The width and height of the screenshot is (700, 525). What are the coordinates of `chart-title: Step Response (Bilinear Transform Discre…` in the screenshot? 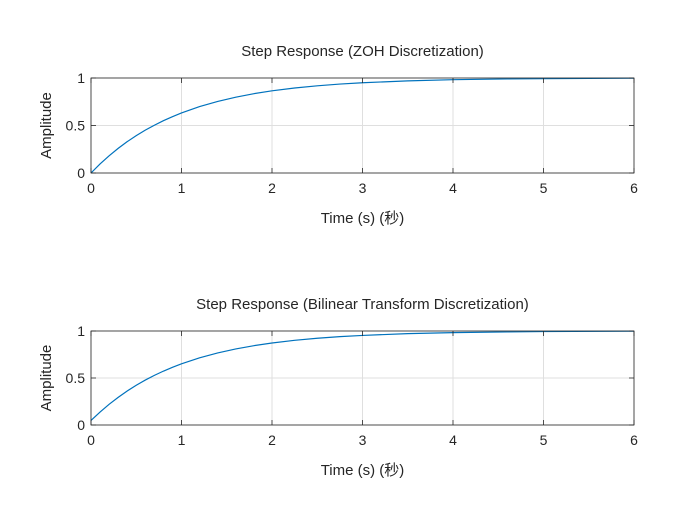 It's located at (362, 304).